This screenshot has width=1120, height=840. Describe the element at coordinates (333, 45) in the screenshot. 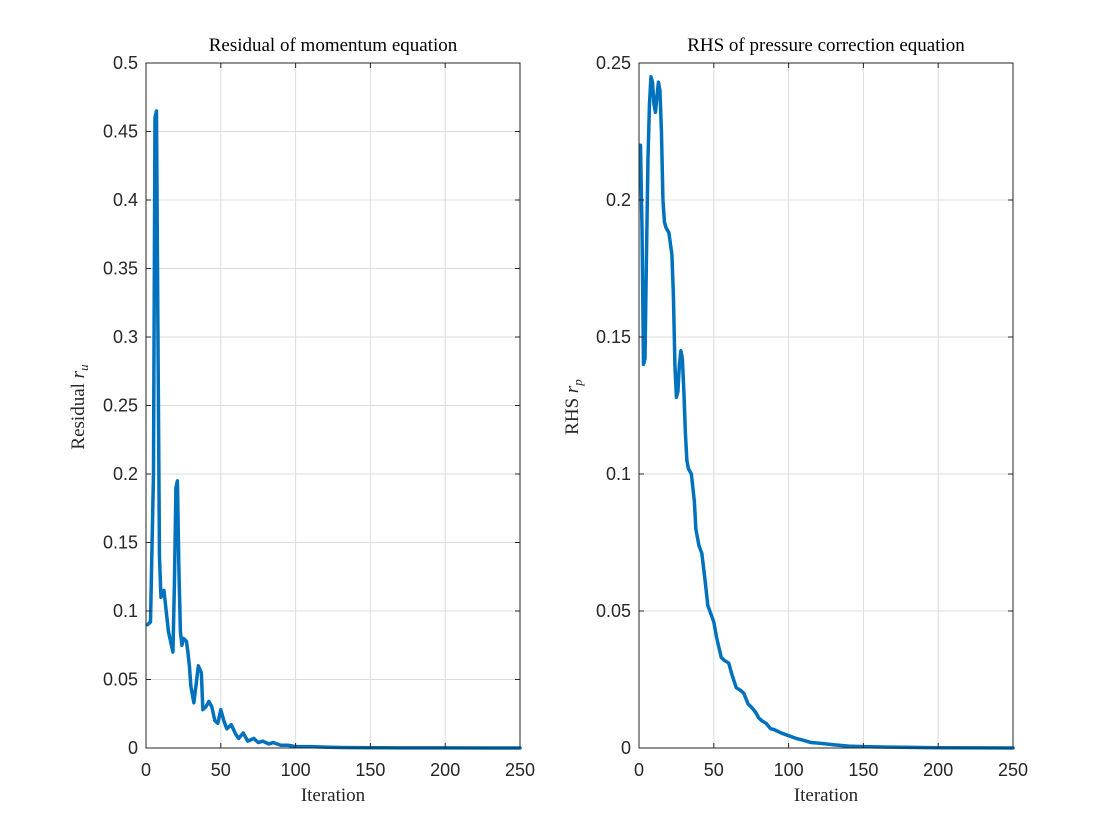

I see `chart-title: Residual of momentum equation` at that location.